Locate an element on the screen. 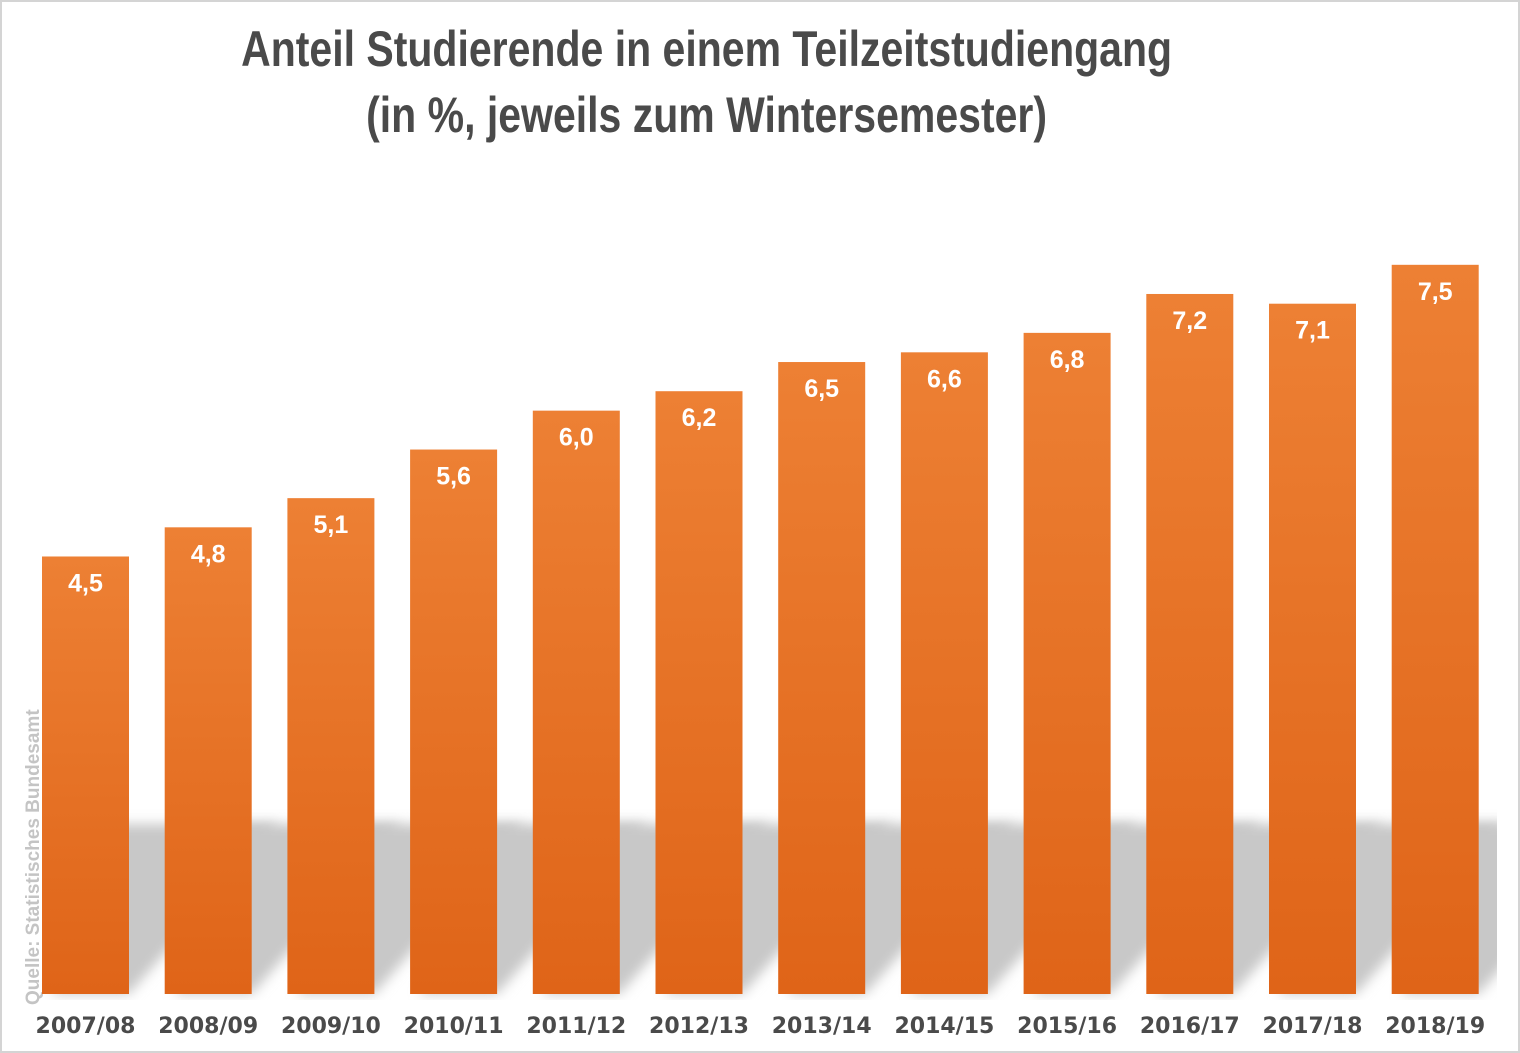  bar-2008/09 is located at coordinates (208, 760).